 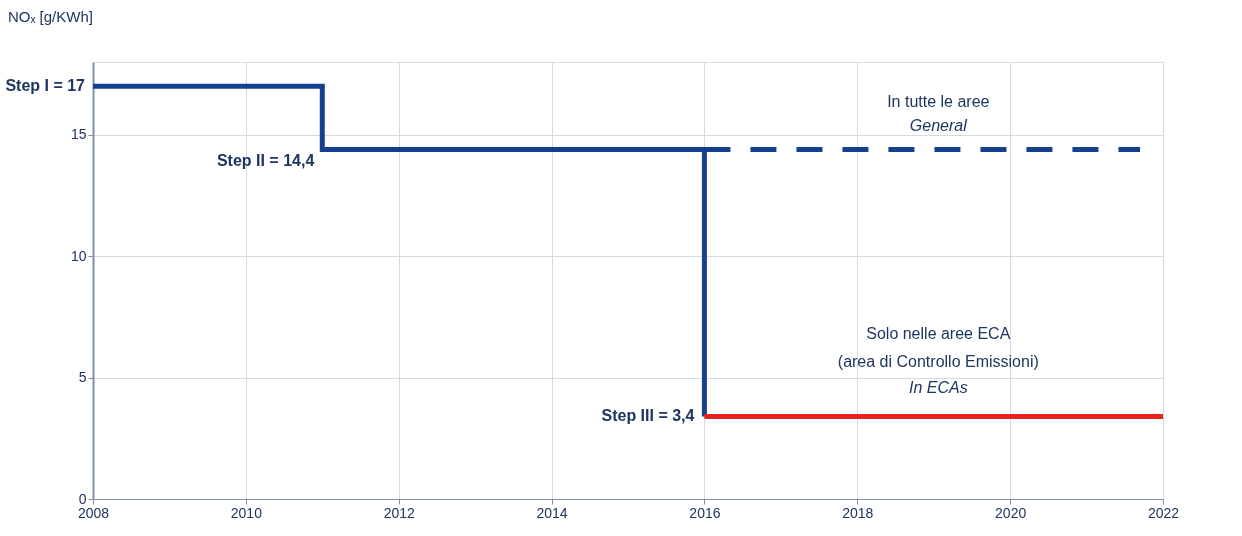 I want to click on x-tick-label: 2022, so click(x=1163, y=512).